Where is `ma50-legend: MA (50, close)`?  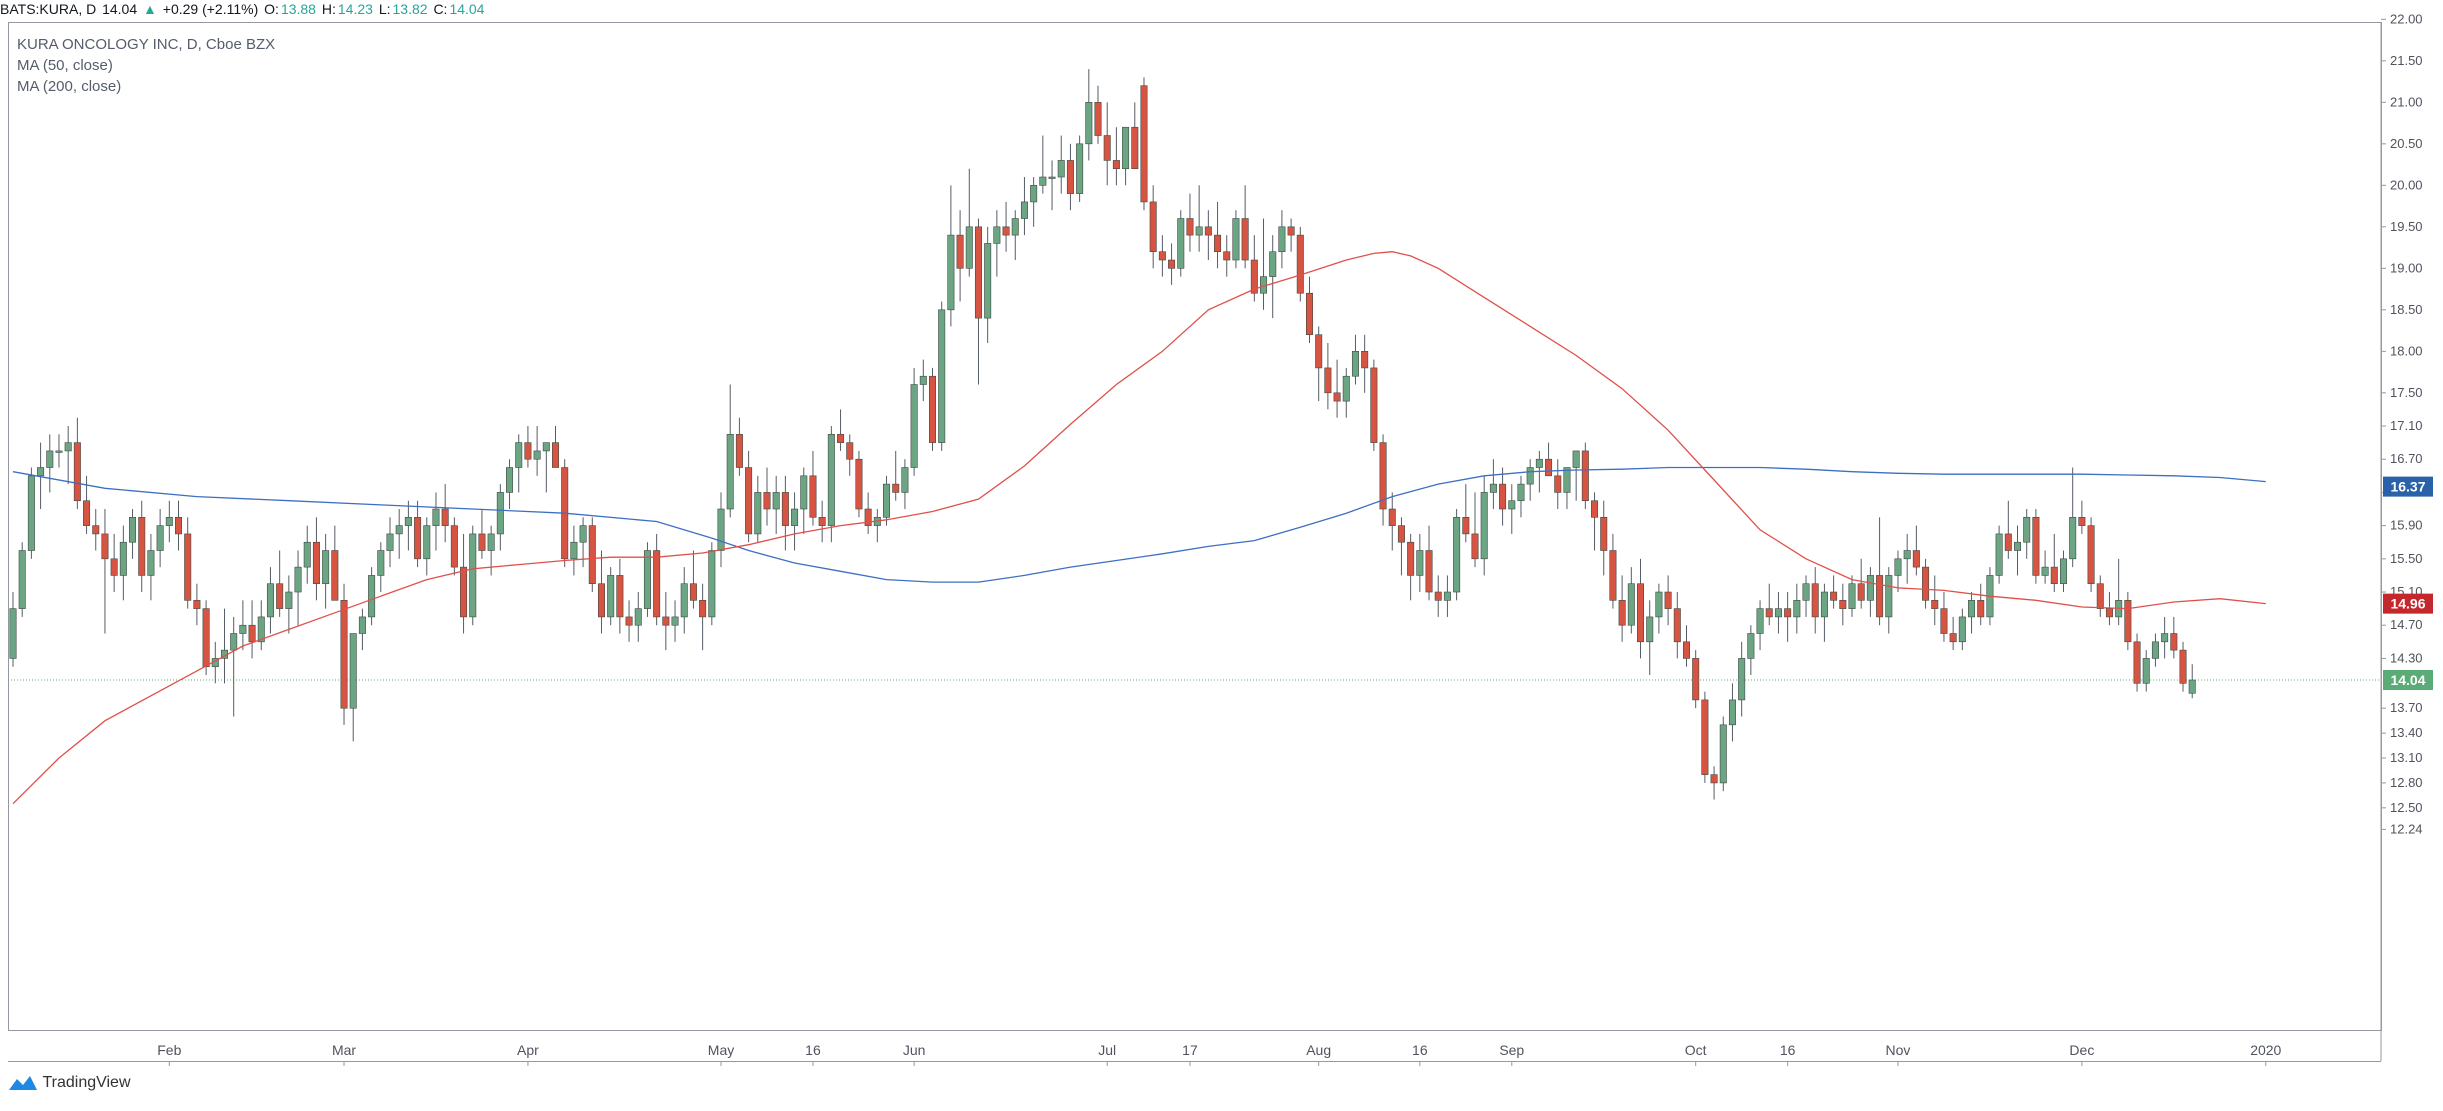 ma50-legend: MA (50, close) is located at coordinates (65, 65).